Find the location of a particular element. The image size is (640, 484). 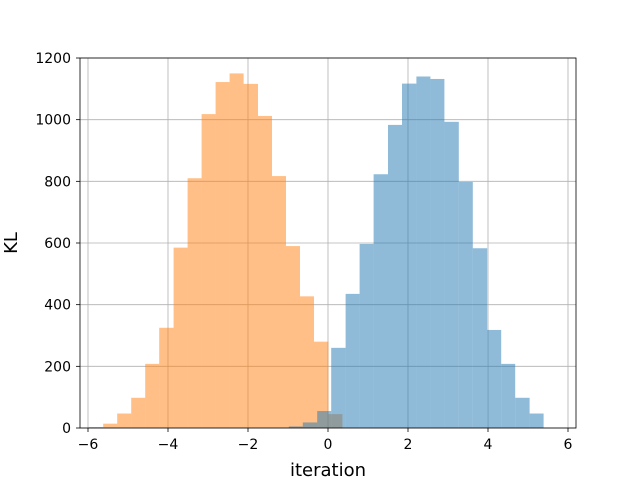

x-tick-label: 0 is located at coordinates (328, 445).